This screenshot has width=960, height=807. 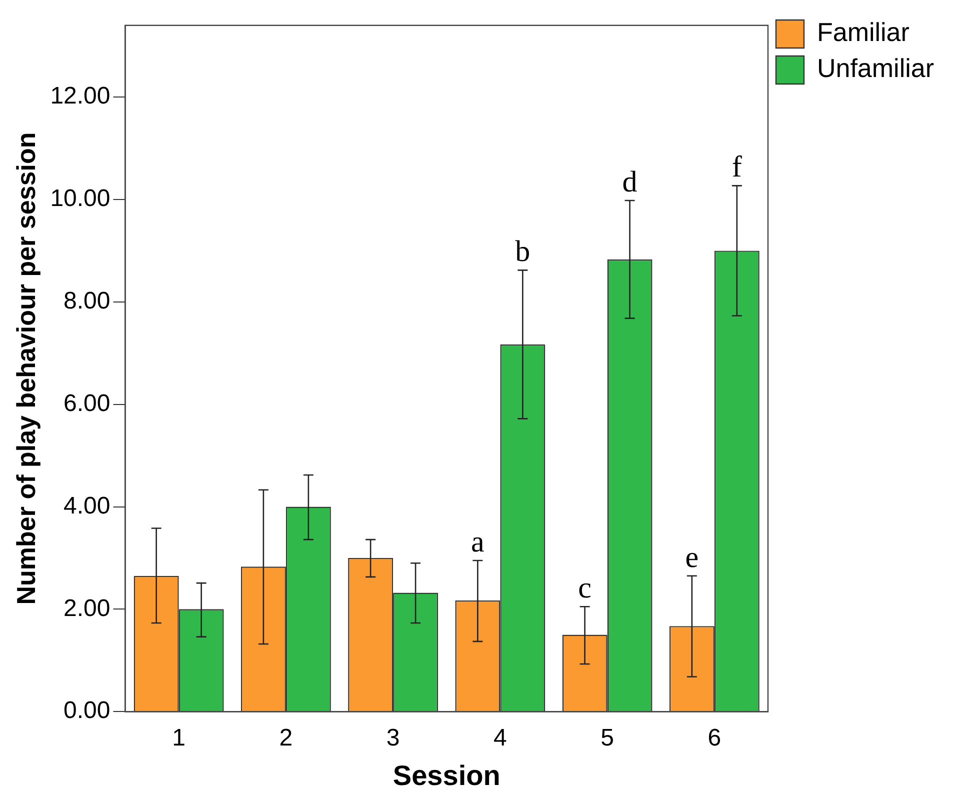 I want to click on y-axis-title: Number of play behaviour per session, so click(x=25, y=368).